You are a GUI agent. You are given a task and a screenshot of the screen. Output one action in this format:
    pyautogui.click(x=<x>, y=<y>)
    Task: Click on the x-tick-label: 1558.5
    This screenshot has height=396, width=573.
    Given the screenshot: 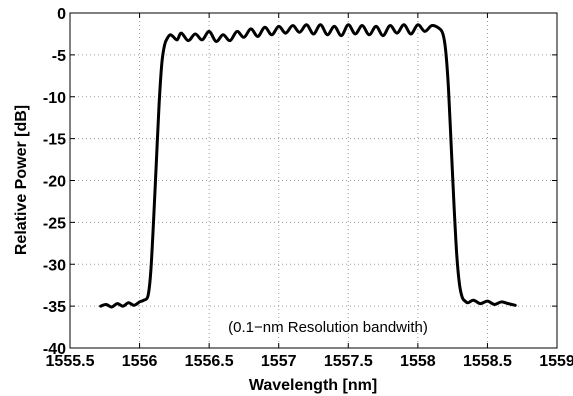 What is the action you would take?
    pyautogui.click(x=487, y=361)
    